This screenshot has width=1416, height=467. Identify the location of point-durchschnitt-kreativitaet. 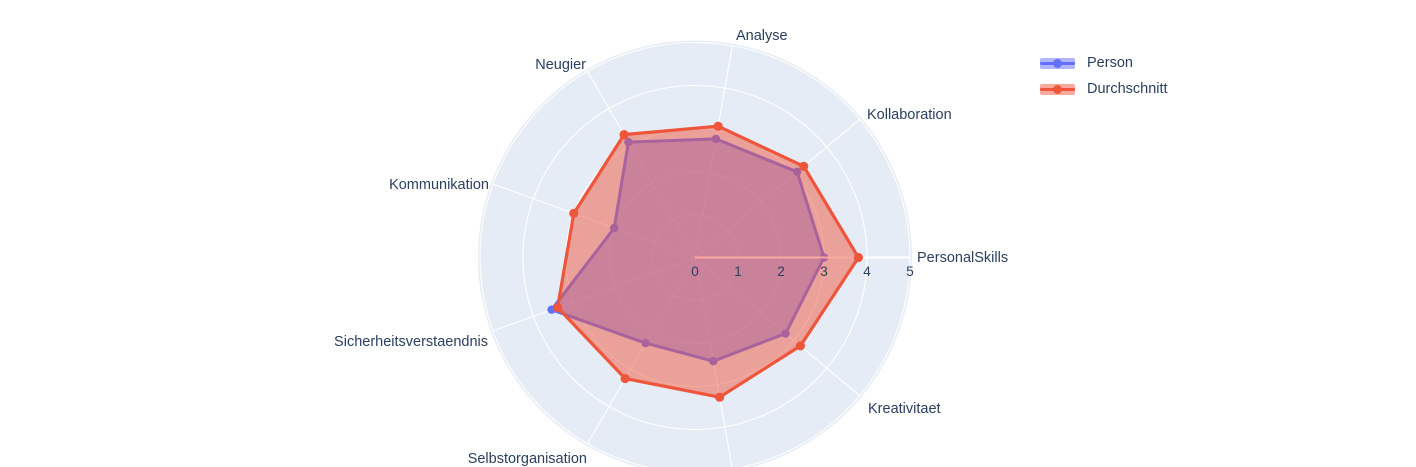
(800, 346).